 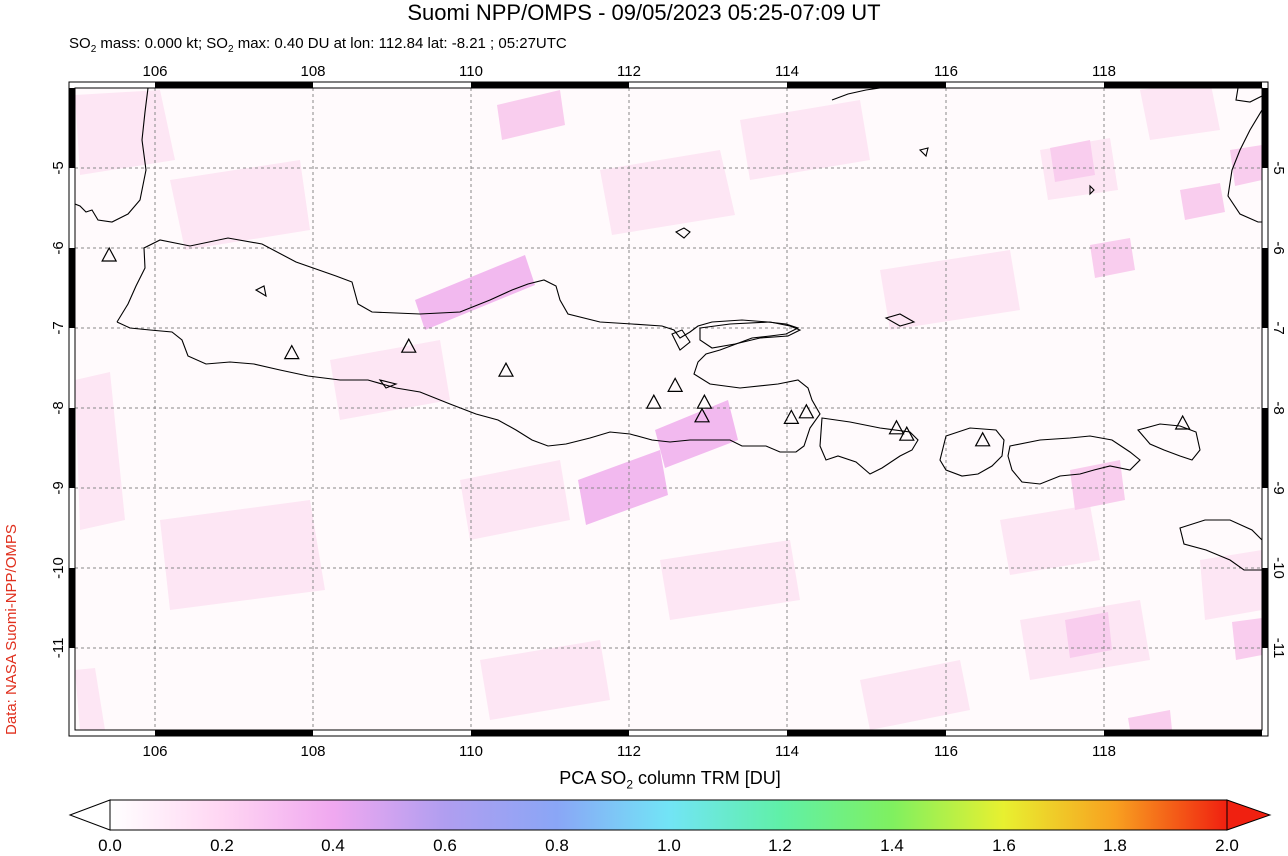 I want to click on lon-tick-top-118: 118, so click(x=1104, y=71).